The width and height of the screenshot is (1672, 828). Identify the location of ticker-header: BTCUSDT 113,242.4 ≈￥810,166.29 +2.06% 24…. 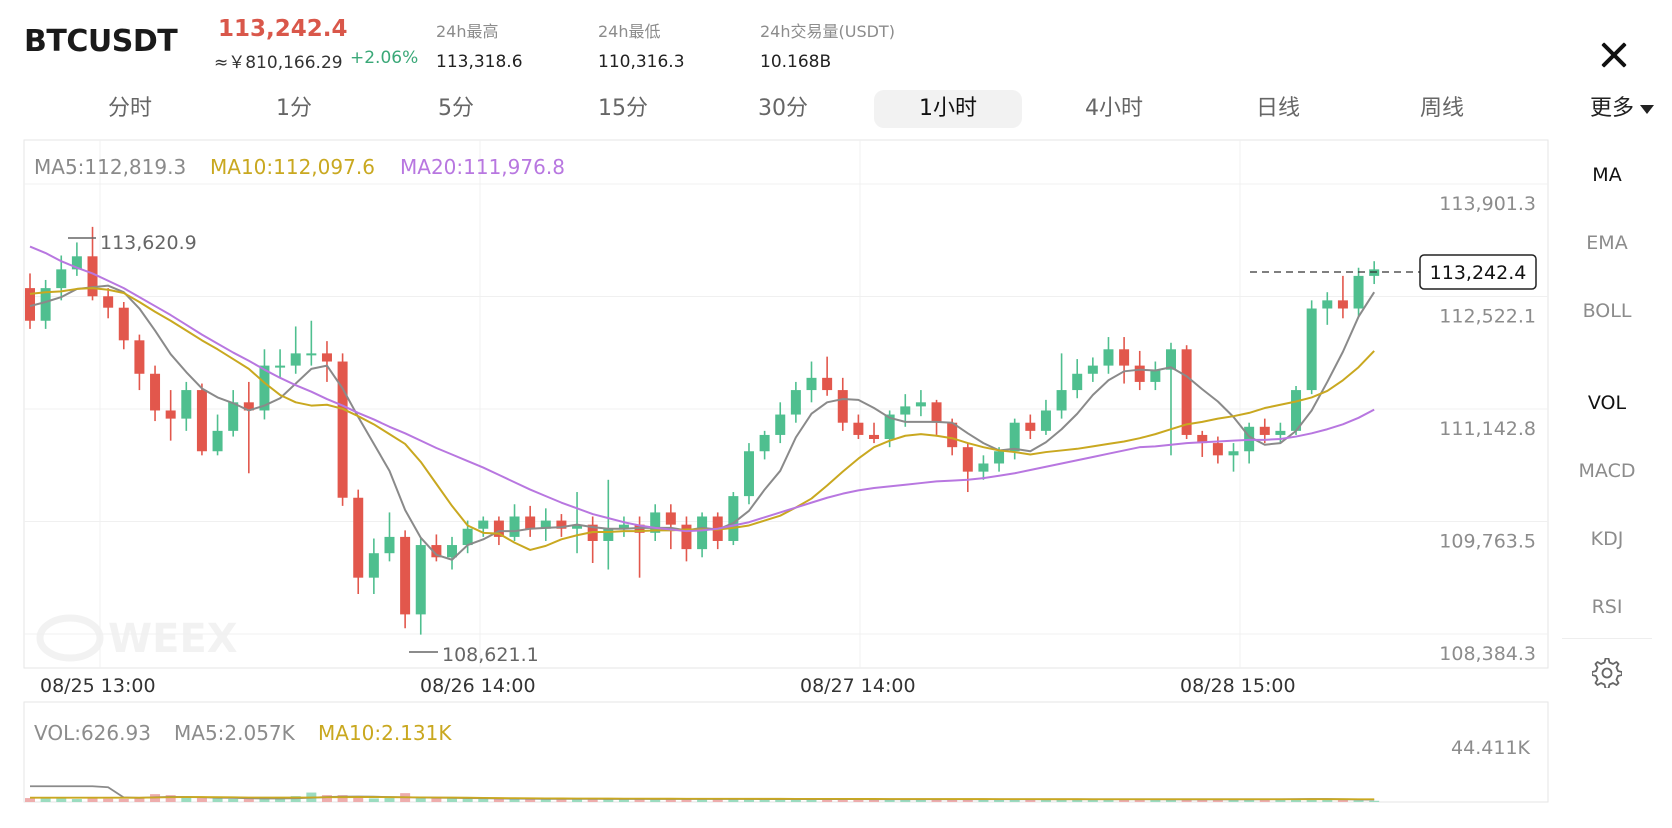
(836, 44).